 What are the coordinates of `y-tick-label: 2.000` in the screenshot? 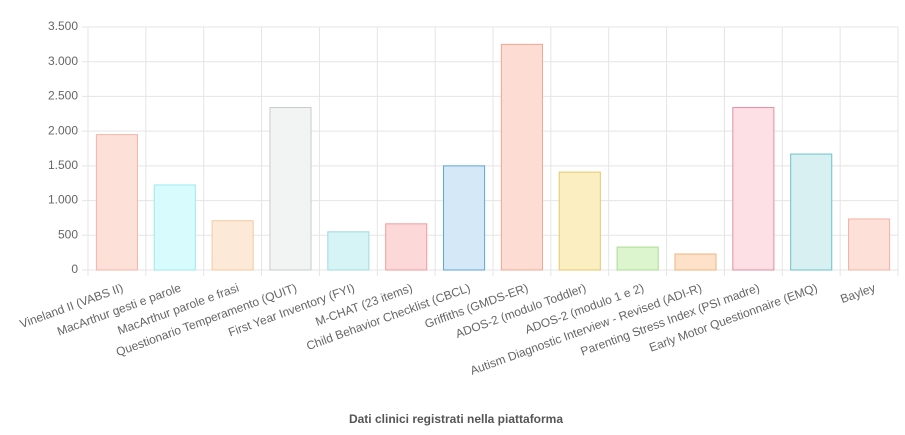 It's located at (63, 130).